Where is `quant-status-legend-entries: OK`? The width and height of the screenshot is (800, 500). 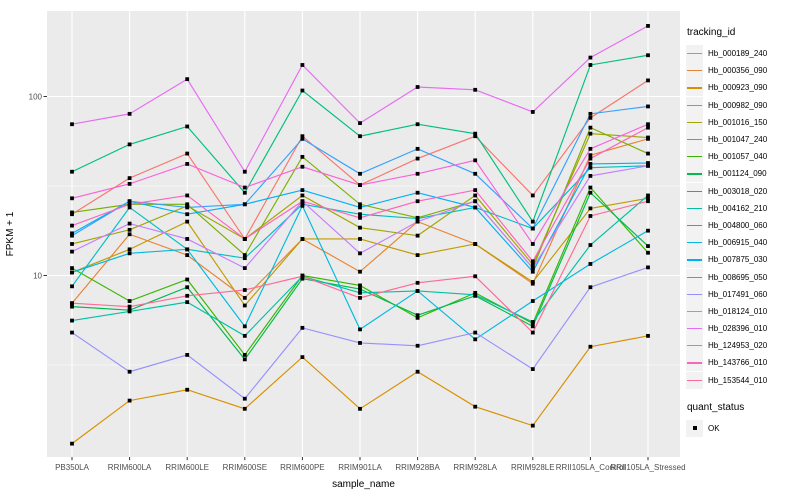
quant-status-legend-entries: OK is located at coordinates (742, 428).